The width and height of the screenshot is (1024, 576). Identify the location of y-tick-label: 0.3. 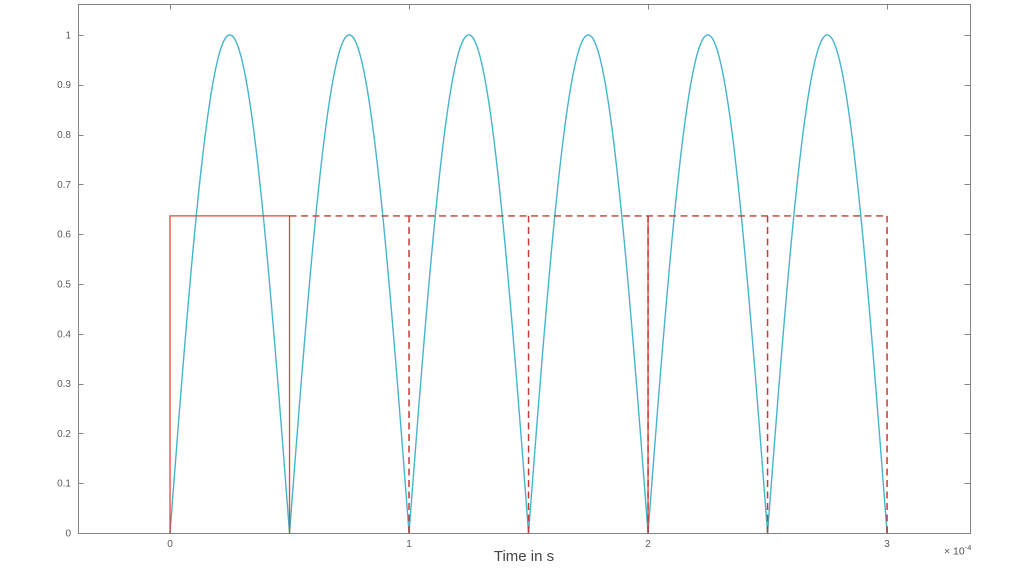
(64, 384).